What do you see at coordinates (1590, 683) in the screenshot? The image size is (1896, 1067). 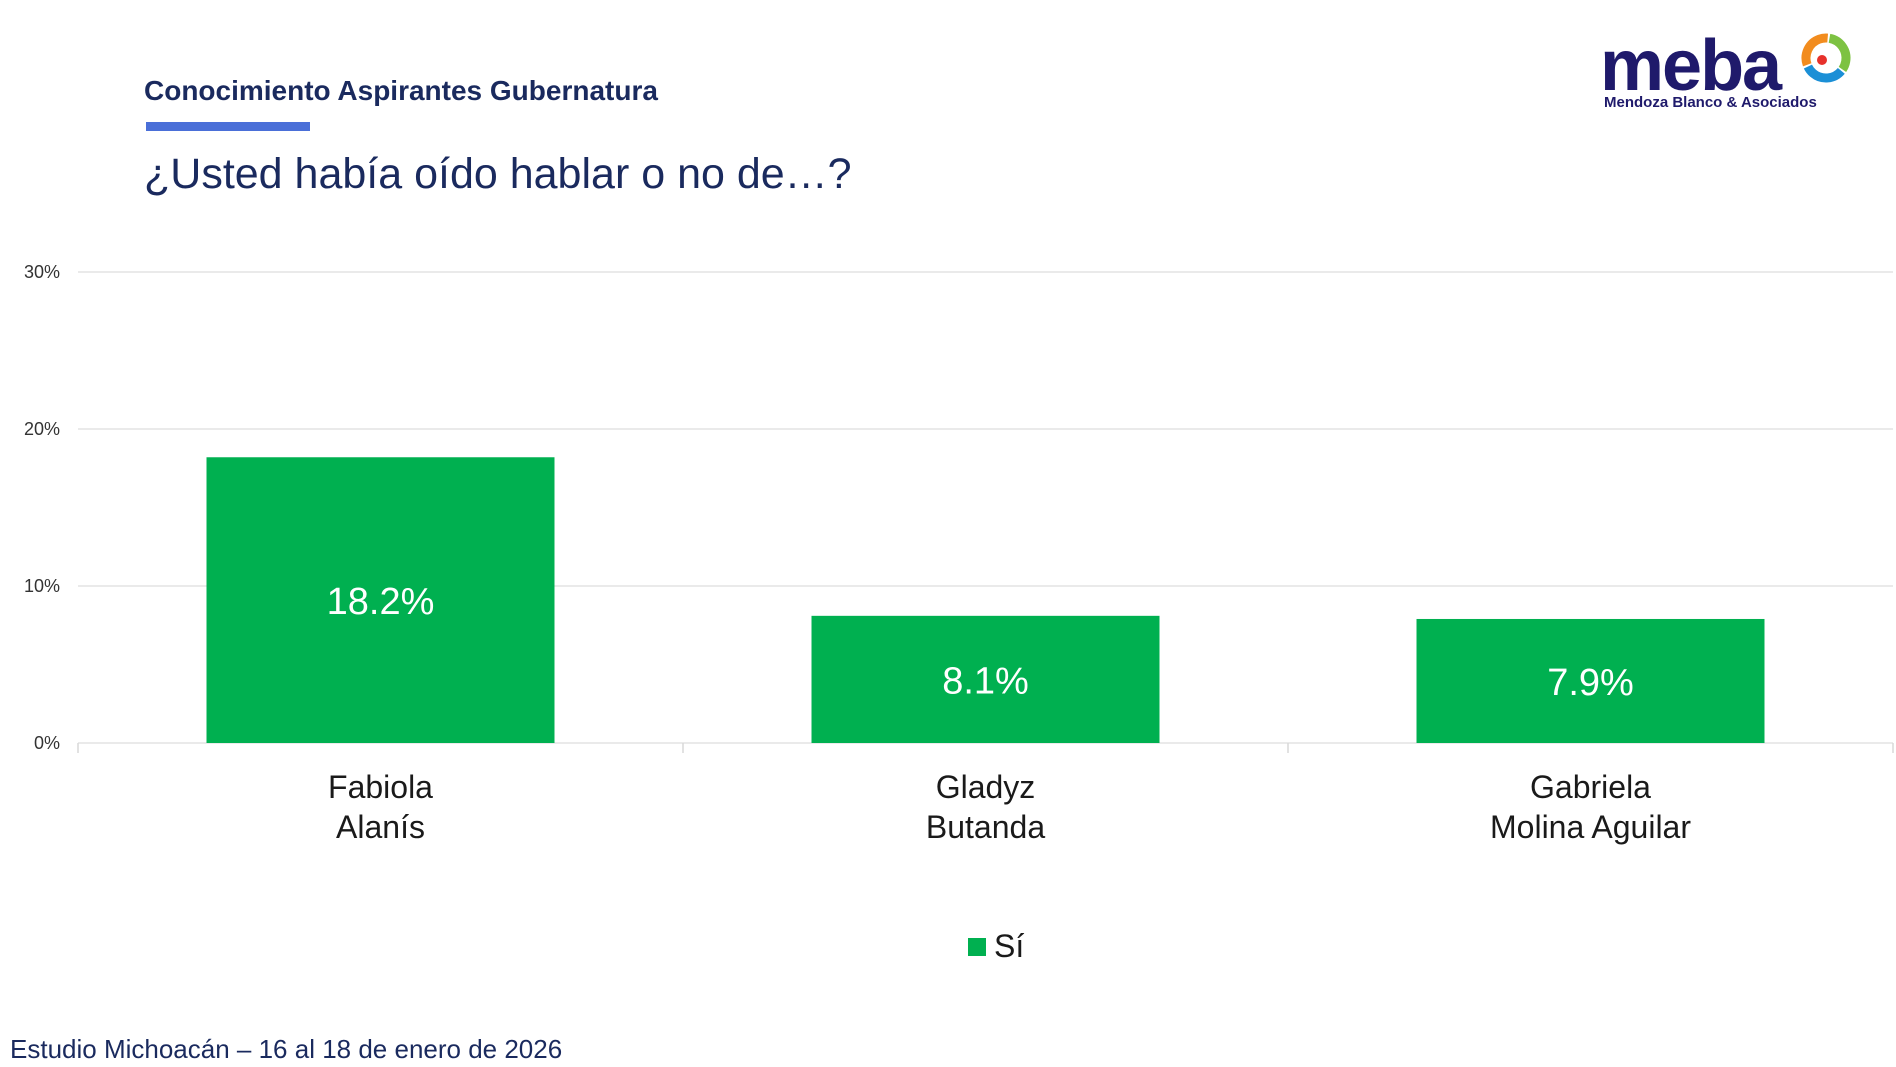 I see `bar-value-label: 7.9%` at bounding box center [1590, 683].